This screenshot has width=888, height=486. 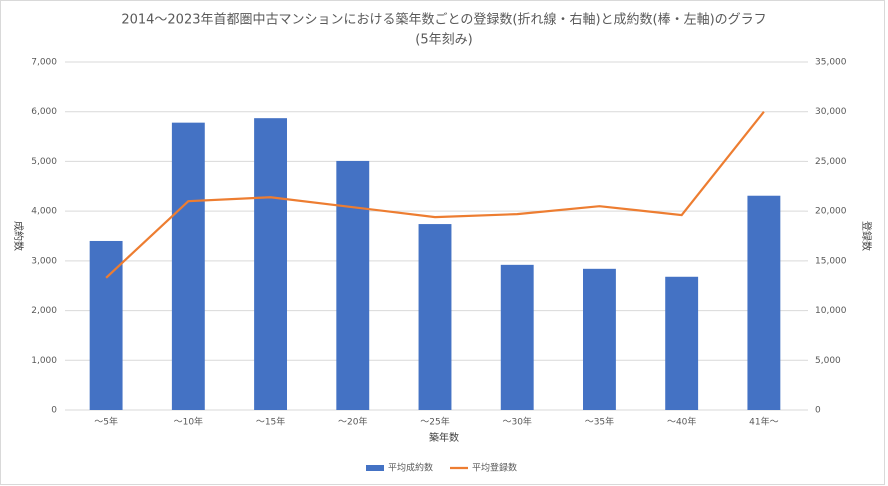 I want to click on y-axis-title: 成約数, so click(x=18, y=236).